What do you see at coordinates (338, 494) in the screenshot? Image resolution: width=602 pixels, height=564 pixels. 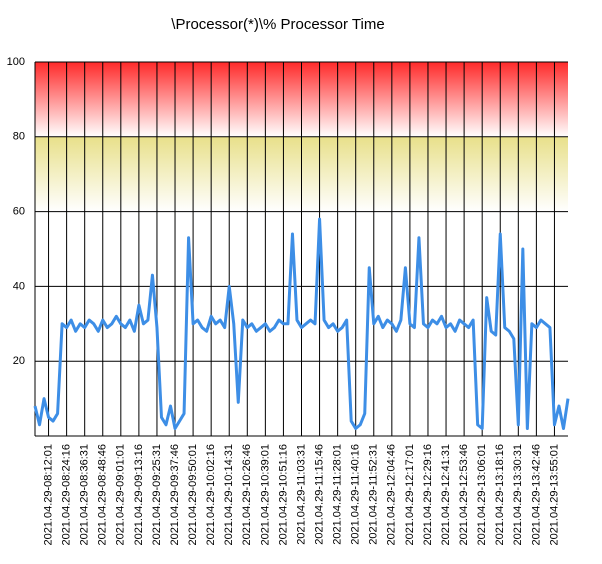 I see `x-tick-label: 2021.04.29-11:28:01` at bounding box center [338, 494].